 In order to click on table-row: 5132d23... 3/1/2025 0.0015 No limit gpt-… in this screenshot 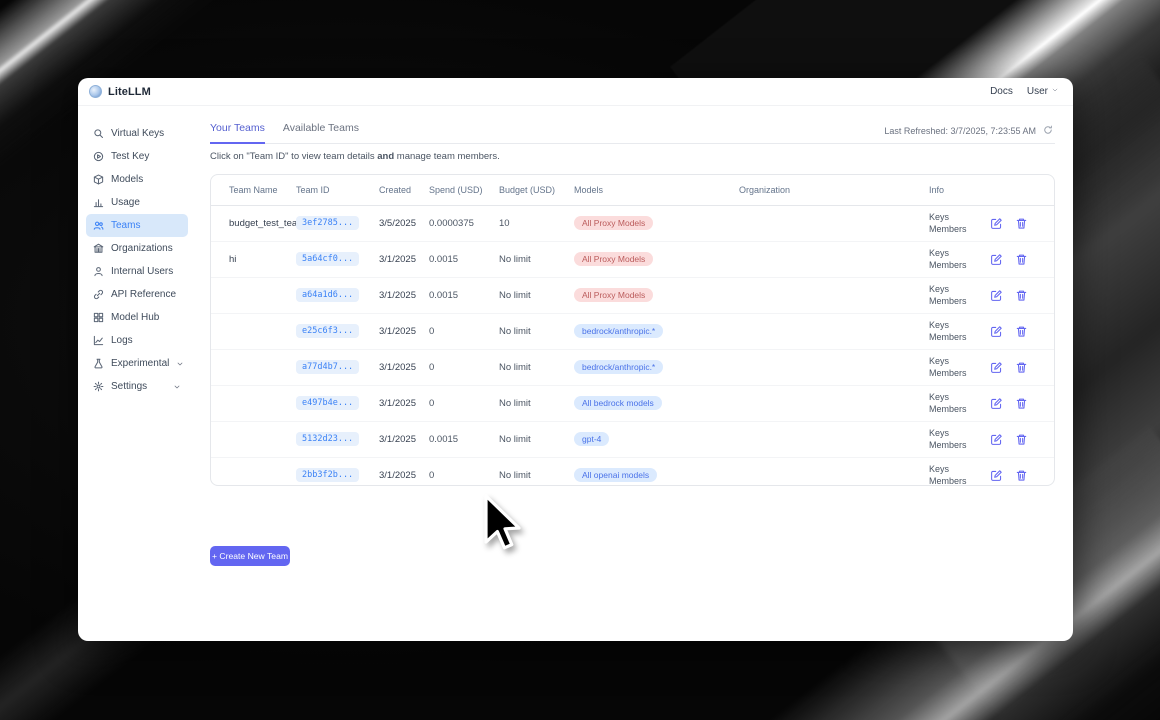, I will do `click(633, 439)`.